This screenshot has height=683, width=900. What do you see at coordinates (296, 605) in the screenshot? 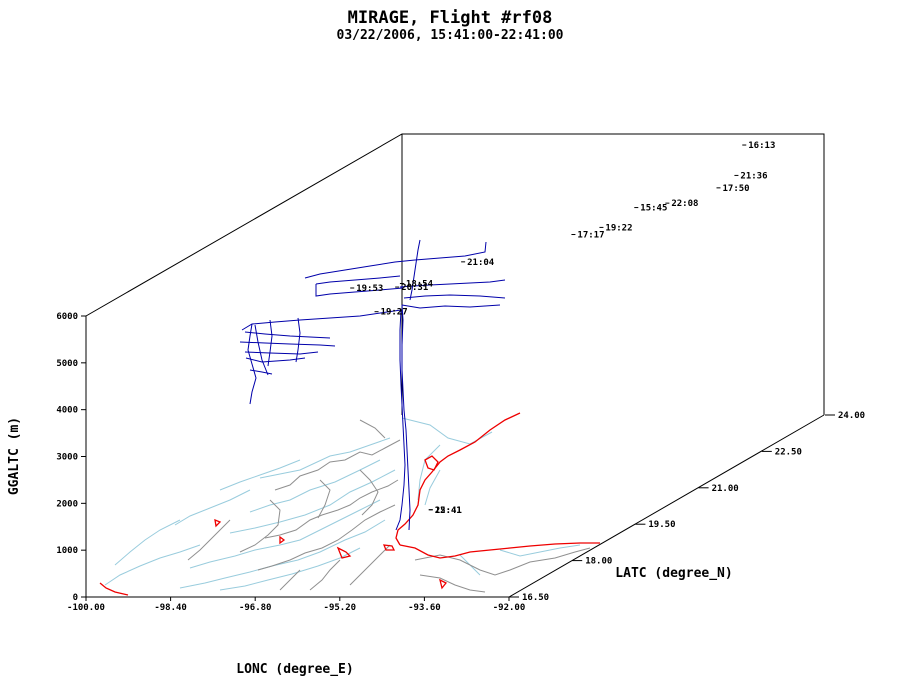
I see `x-axis-ticks: -100.00 -98.40 -96.80 -95.20 -93.60 -92.00` at bounding box center [296, 605].